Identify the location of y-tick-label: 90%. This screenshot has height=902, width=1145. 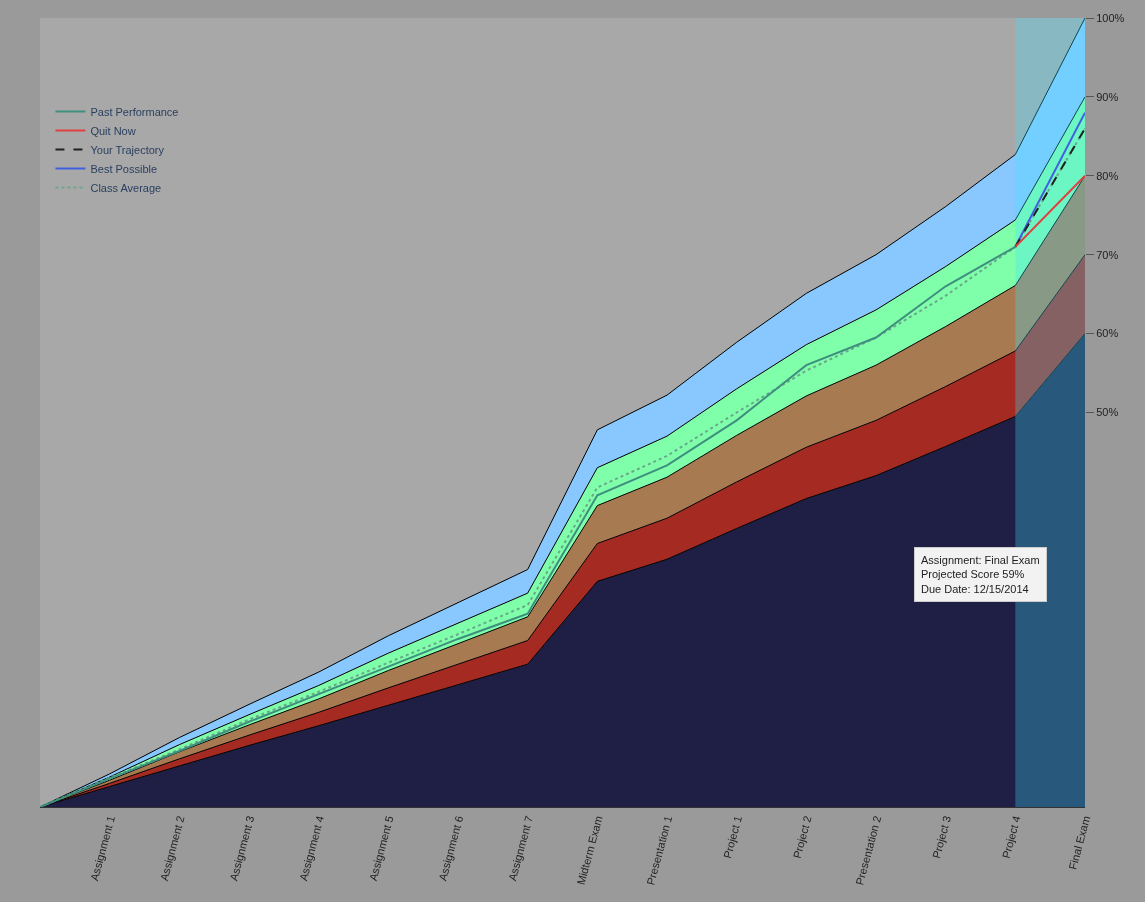
(1107, 96).